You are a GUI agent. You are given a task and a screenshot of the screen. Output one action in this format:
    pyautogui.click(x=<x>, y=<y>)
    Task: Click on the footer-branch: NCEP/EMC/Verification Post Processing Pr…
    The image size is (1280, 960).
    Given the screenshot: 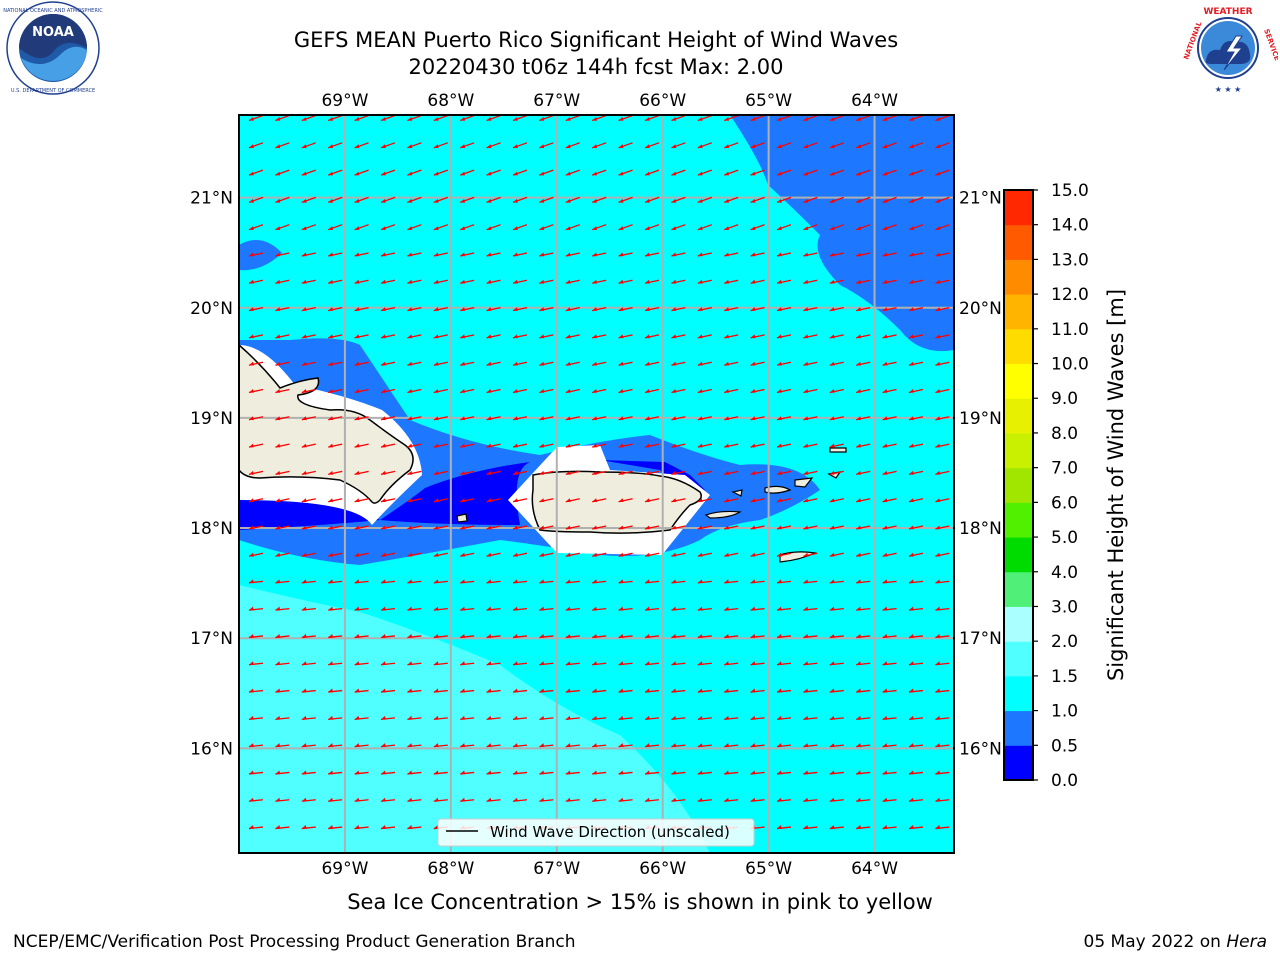 What is the action you would take?
    pyautogui.click(x=294, y=942)
    